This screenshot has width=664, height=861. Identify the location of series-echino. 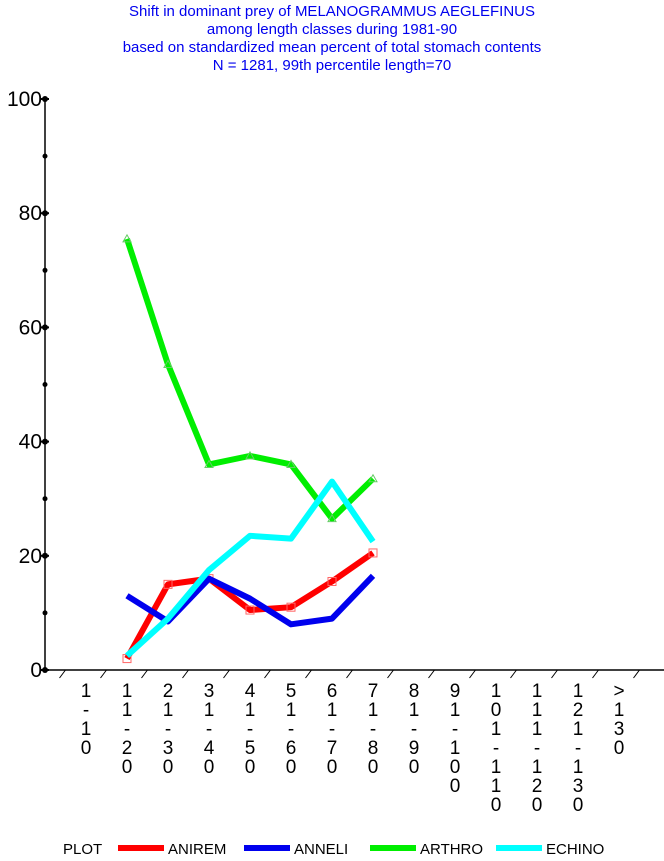
(250, 568).